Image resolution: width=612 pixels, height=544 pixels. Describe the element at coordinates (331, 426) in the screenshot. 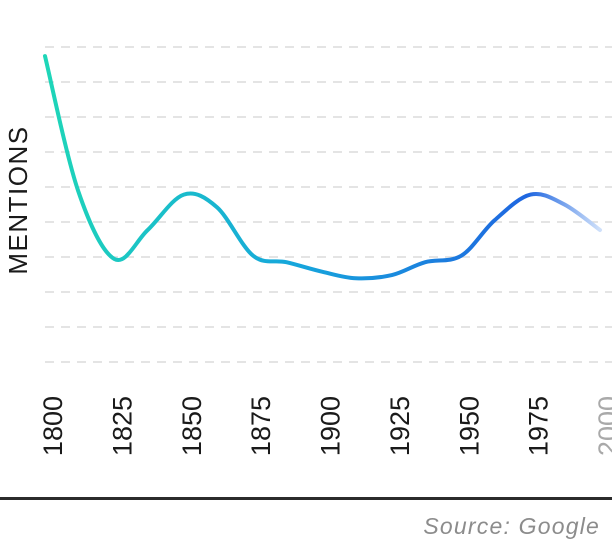

I see `x-tick-label: 1900` at that location.